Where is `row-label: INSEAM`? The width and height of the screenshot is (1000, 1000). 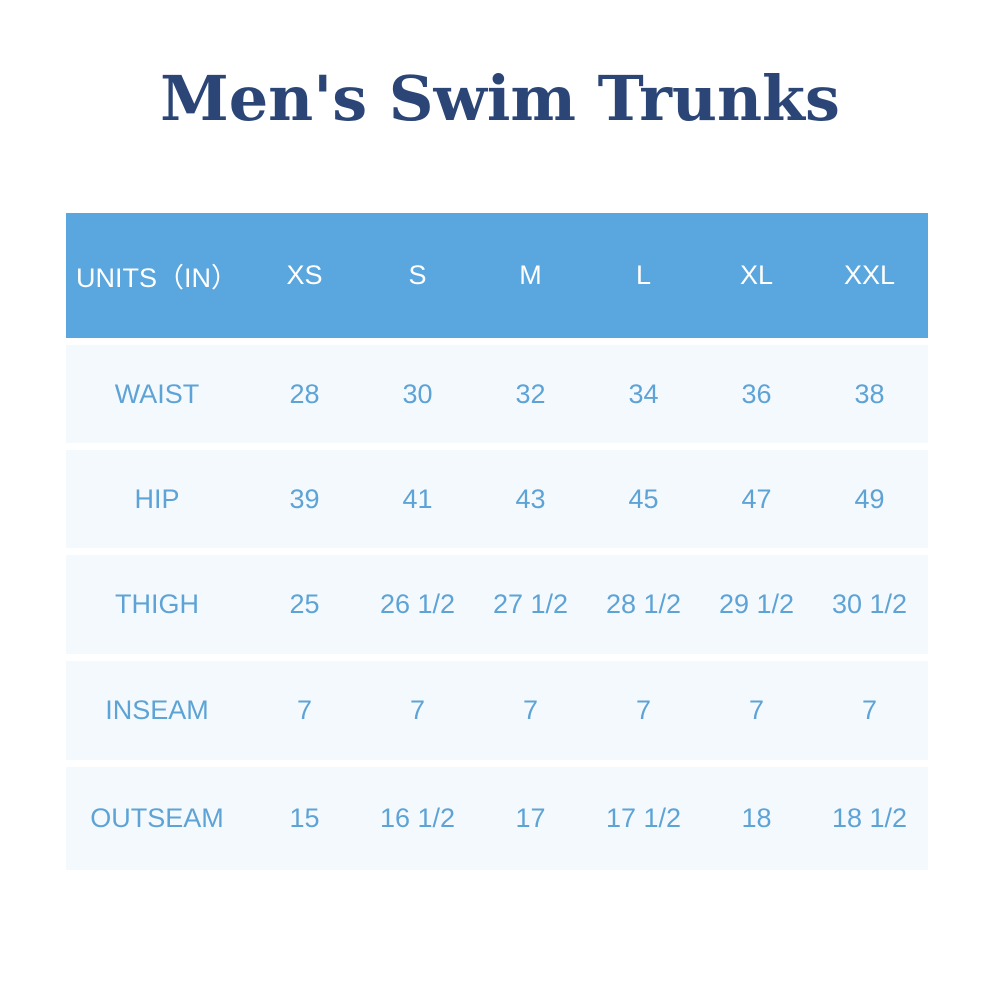 row-label: INSEAM is located at coordinates (157, 710).